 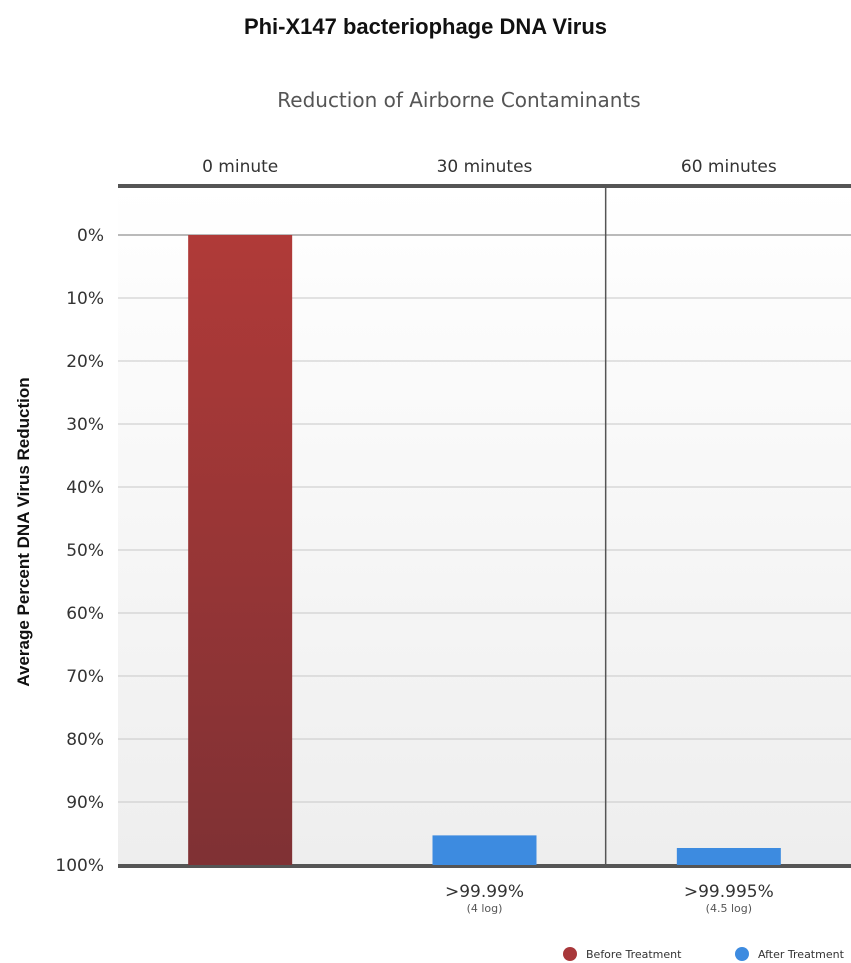 What do you see at coordinates (85, 614) in the screenshot?
I see `y-tick-label: 60%` at bounding box center [85, 614].